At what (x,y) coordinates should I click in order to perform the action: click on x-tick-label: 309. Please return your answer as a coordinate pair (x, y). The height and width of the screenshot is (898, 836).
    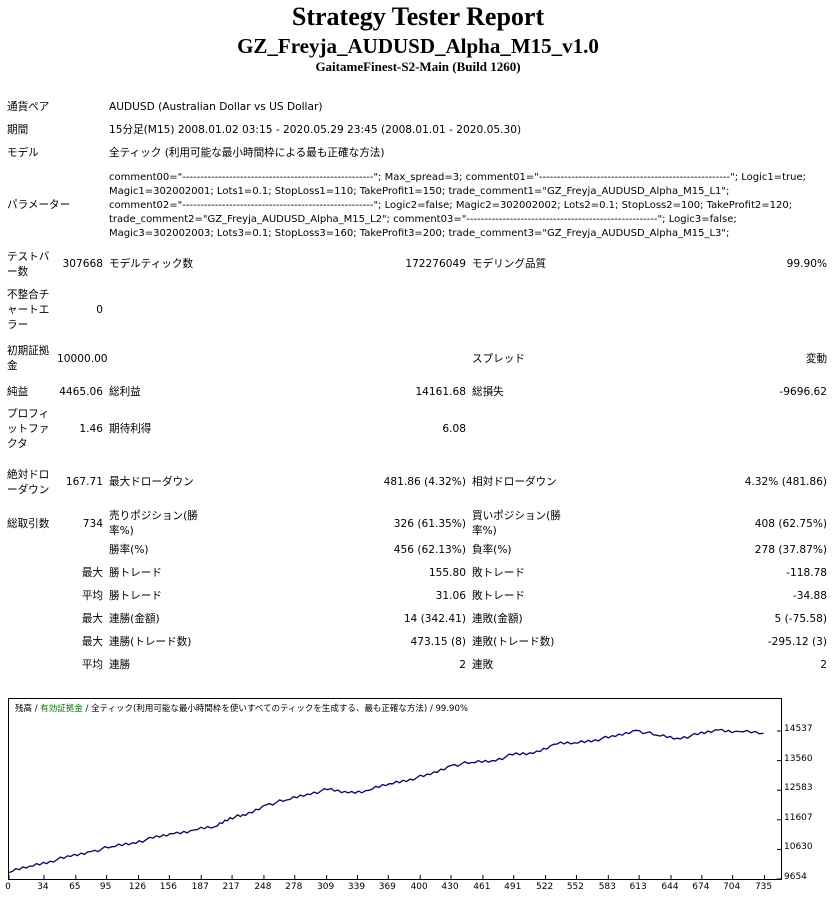
    Looking at the image, I should click on (326, 887).